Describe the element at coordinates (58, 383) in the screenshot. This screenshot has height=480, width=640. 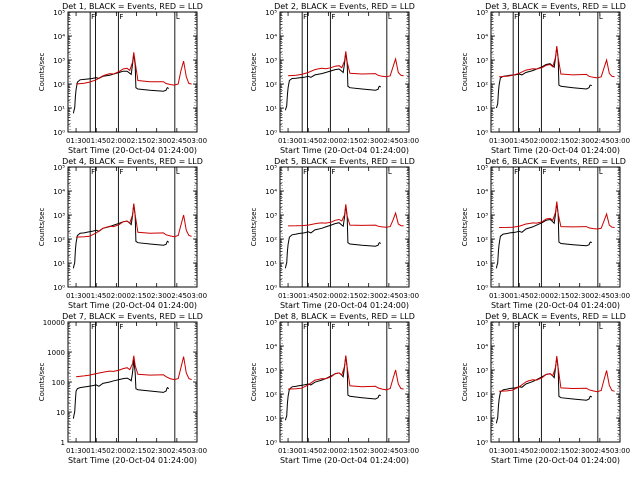
I see `y-tick-label: 100` at that location.